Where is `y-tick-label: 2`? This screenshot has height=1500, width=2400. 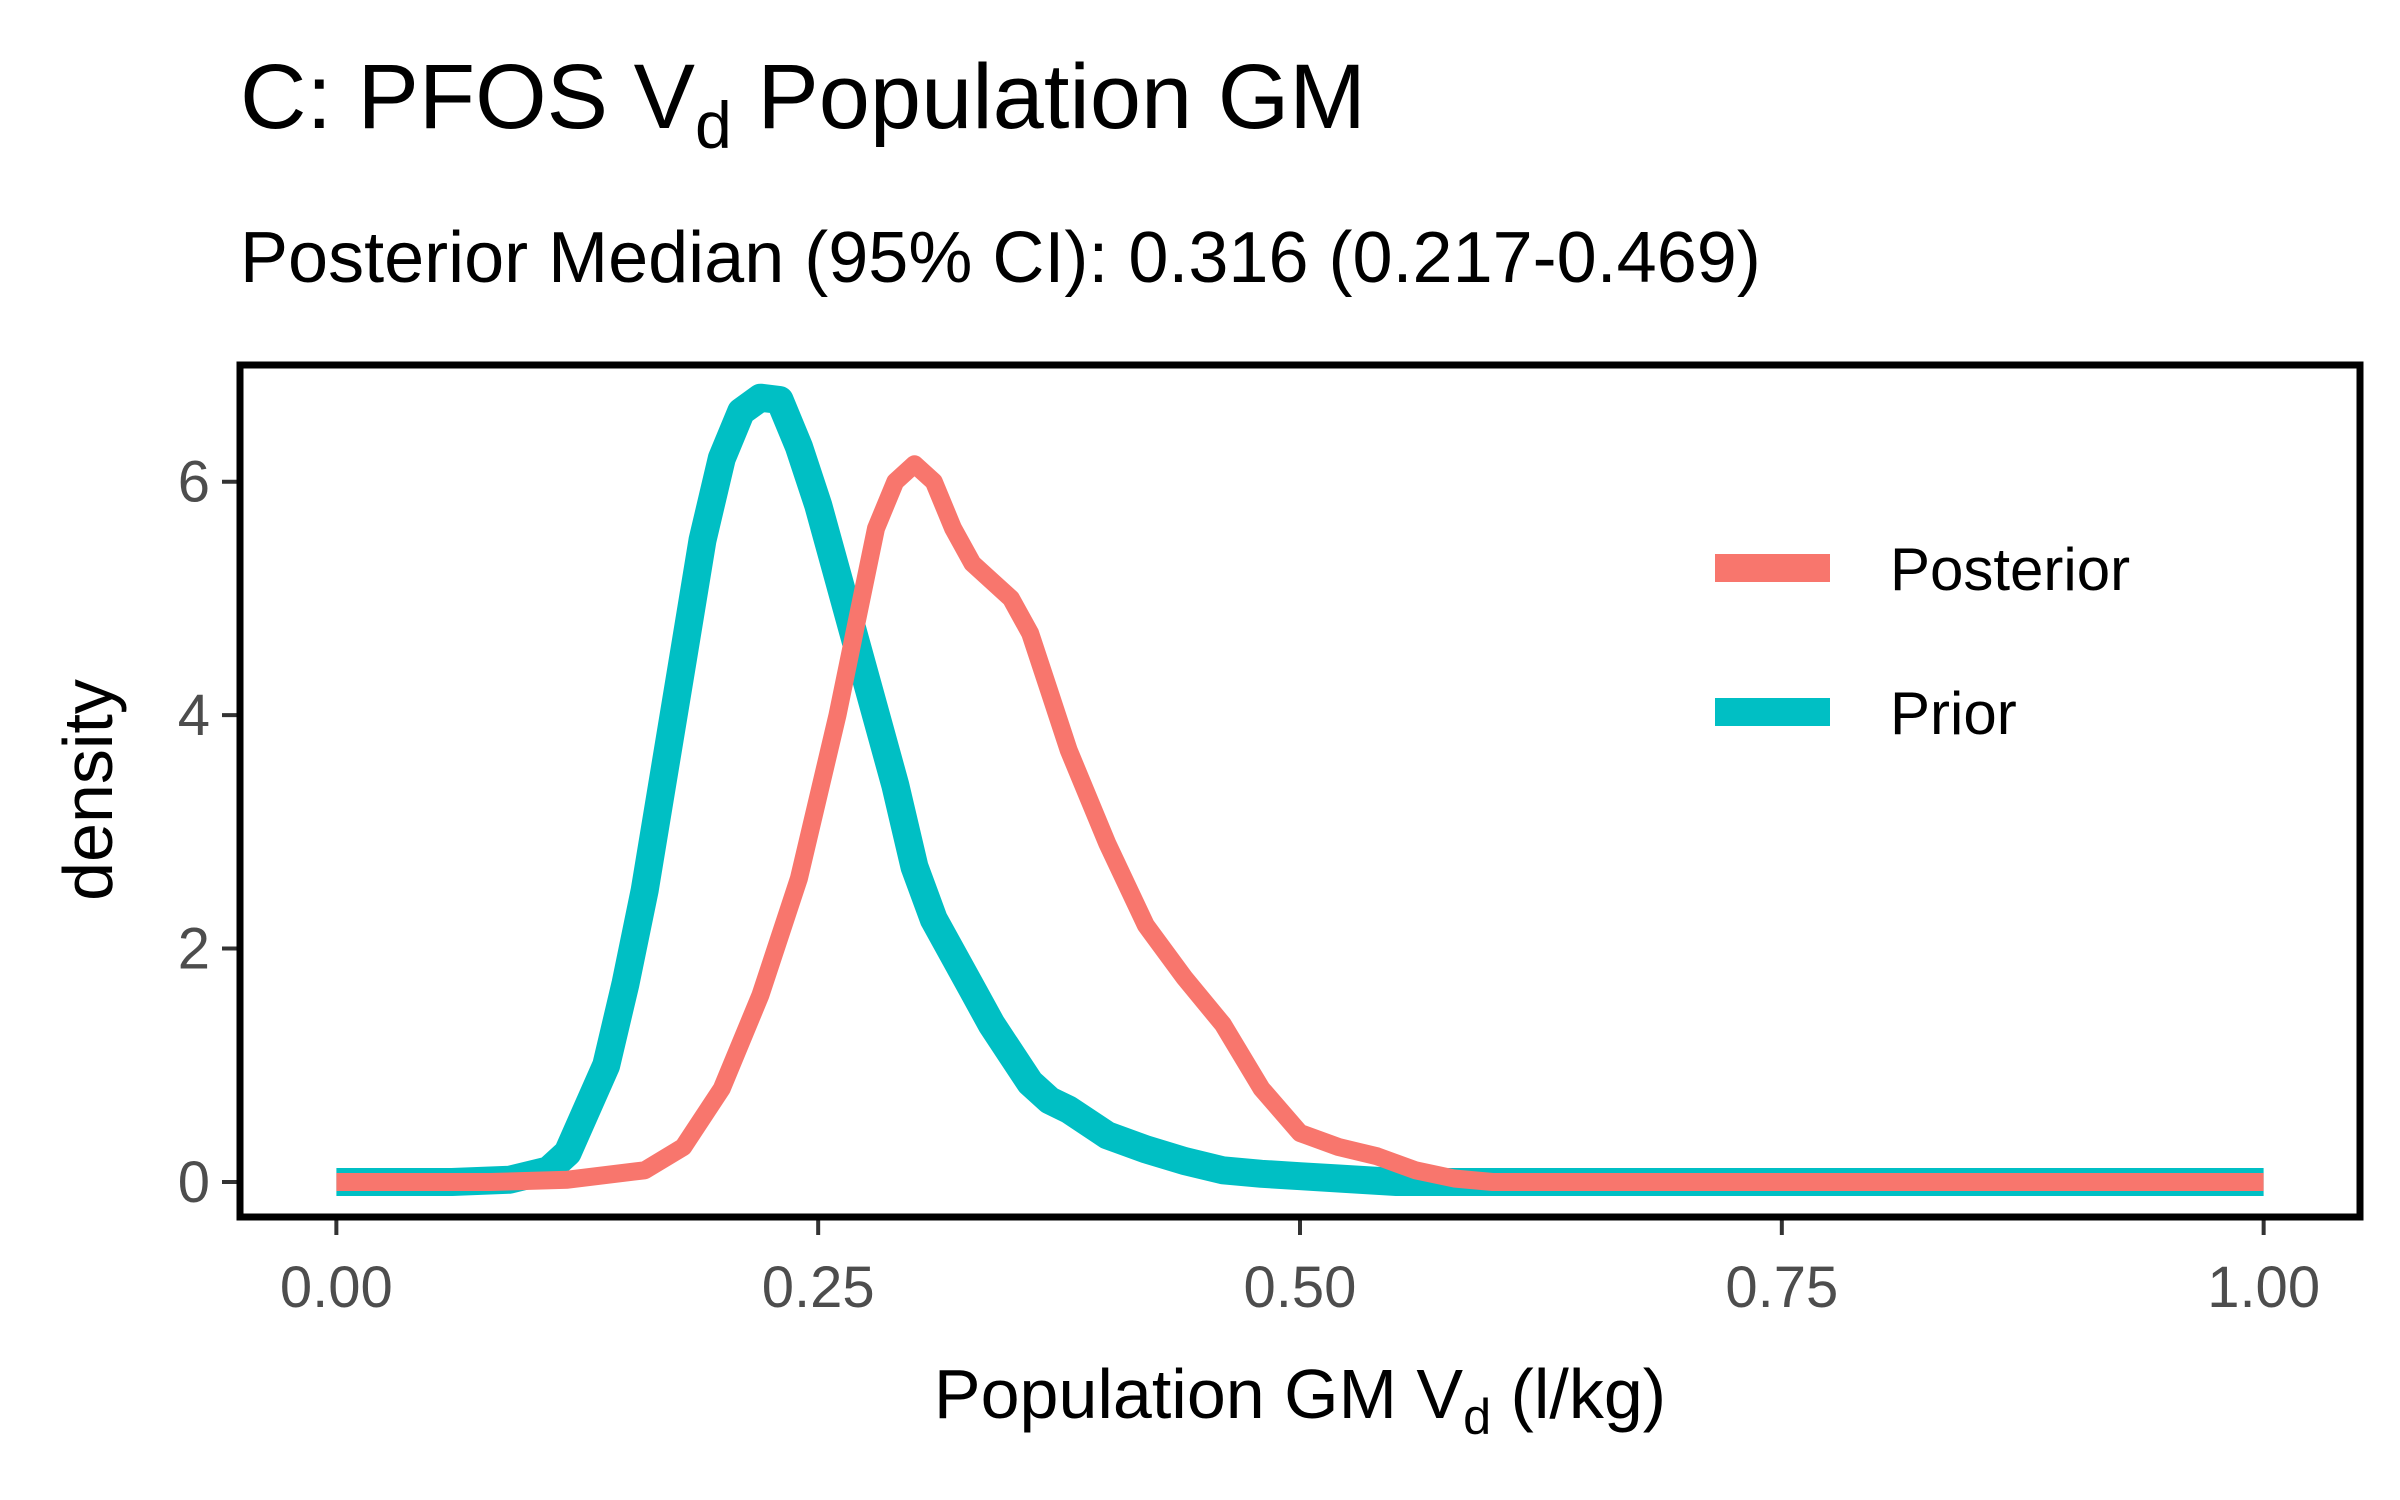
y-tick-label: 2 is located at coordinates (194, 949).